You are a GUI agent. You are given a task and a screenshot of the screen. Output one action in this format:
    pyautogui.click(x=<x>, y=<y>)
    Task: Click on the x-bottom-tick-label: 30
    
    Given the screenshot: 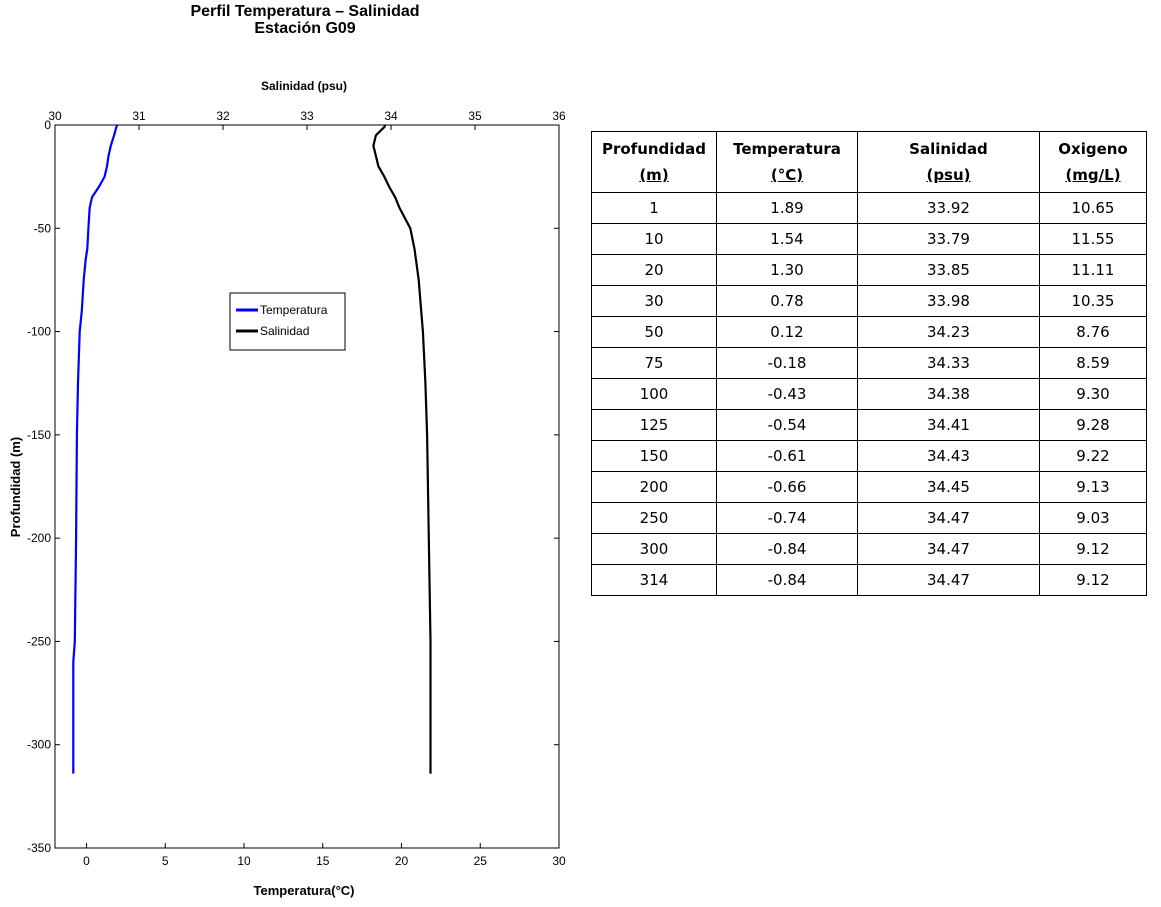 What is the action you would take?
    pyautogui.click(x=559, y=861)
    